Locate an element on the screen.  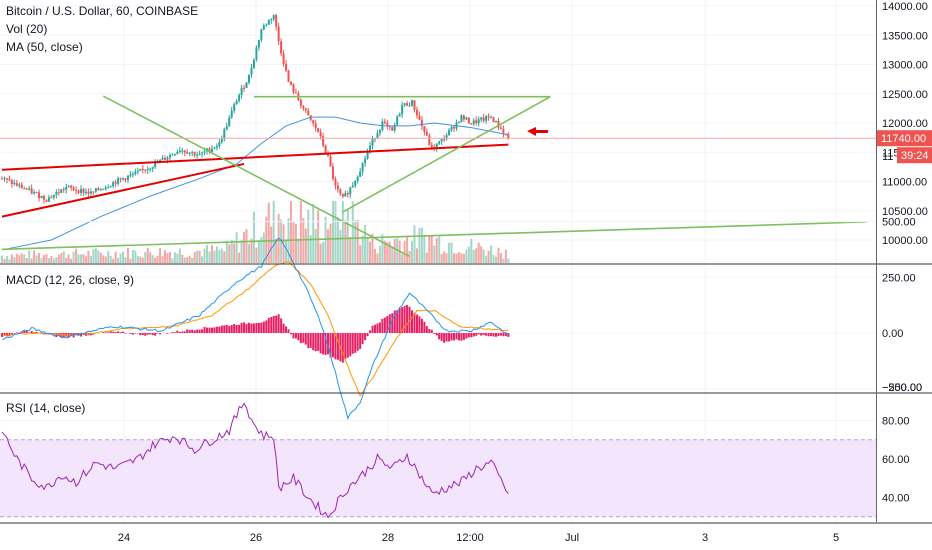
arrow-annotation is located at coordinates (537, 131).